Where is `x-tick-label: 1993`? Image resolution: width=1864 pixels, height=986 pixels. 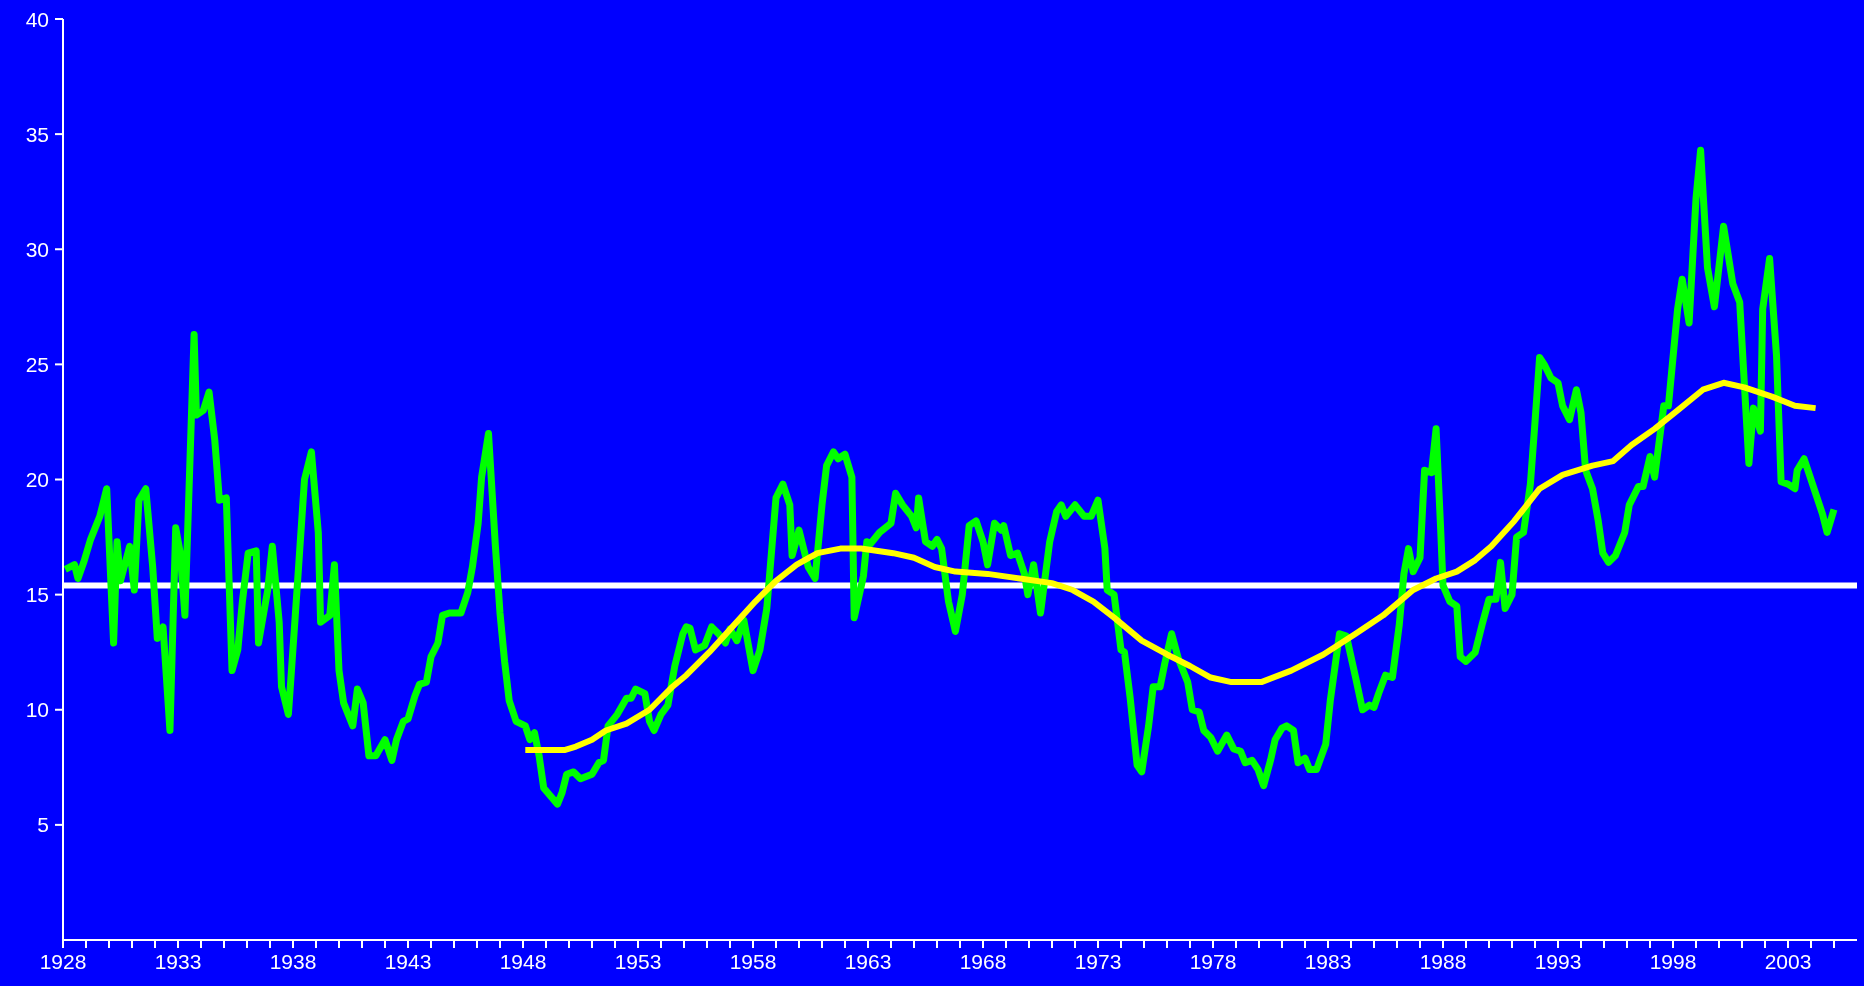 x-tick-label: 1993 is located at coordinates (1558, 962).